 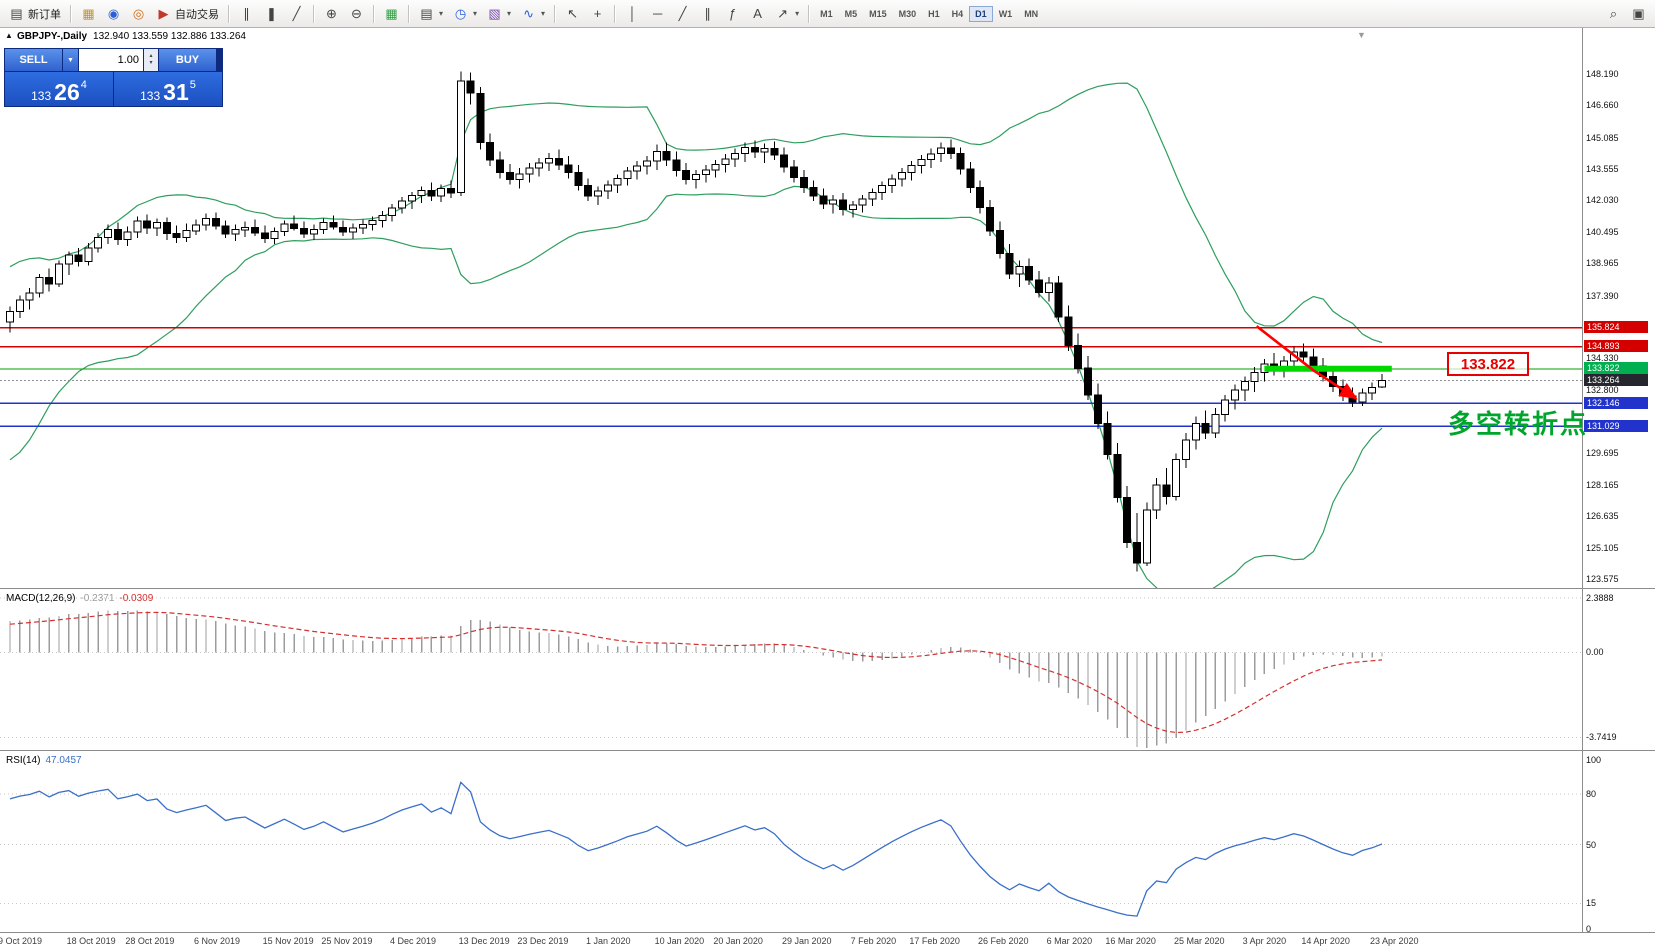 I want to click on chart-ohlc-values: 132.940 133.559 132.886 133.264, so click(x=169, y=36).